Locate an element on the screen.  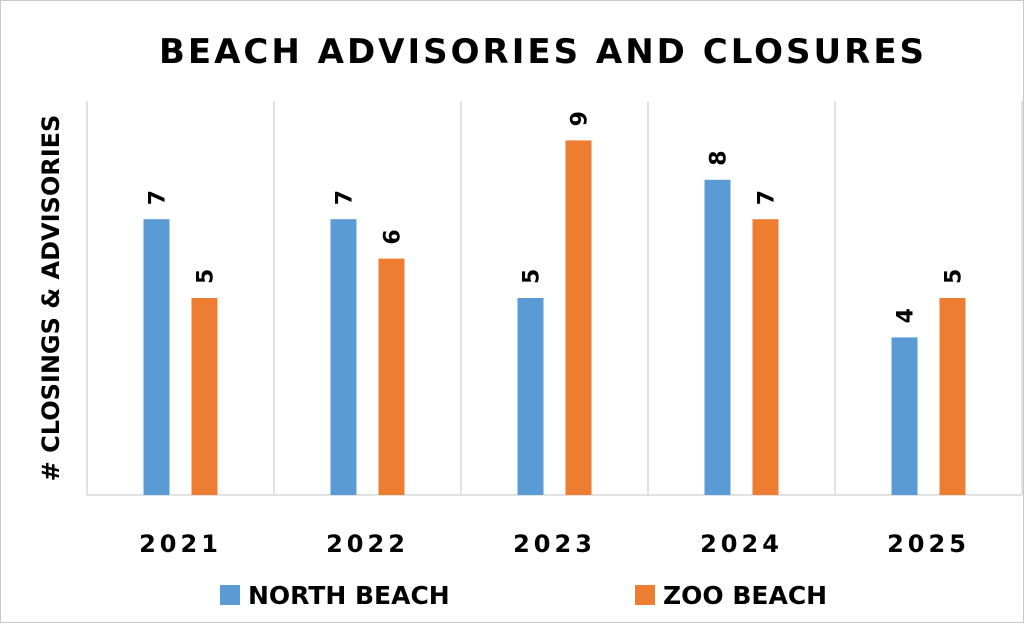
bar-north-beach-2024 is located at coordinates (717, 337).